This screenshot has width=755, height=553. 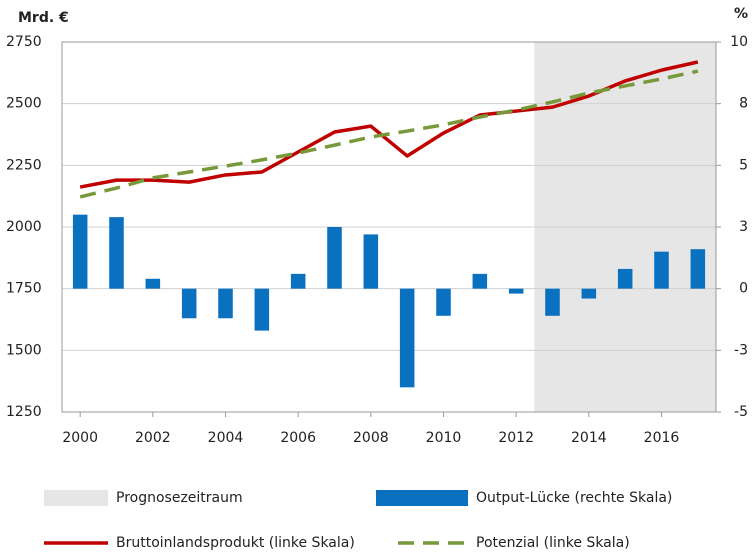 I want to click on y2-tick-label: -3, so click(x=741, y=350).